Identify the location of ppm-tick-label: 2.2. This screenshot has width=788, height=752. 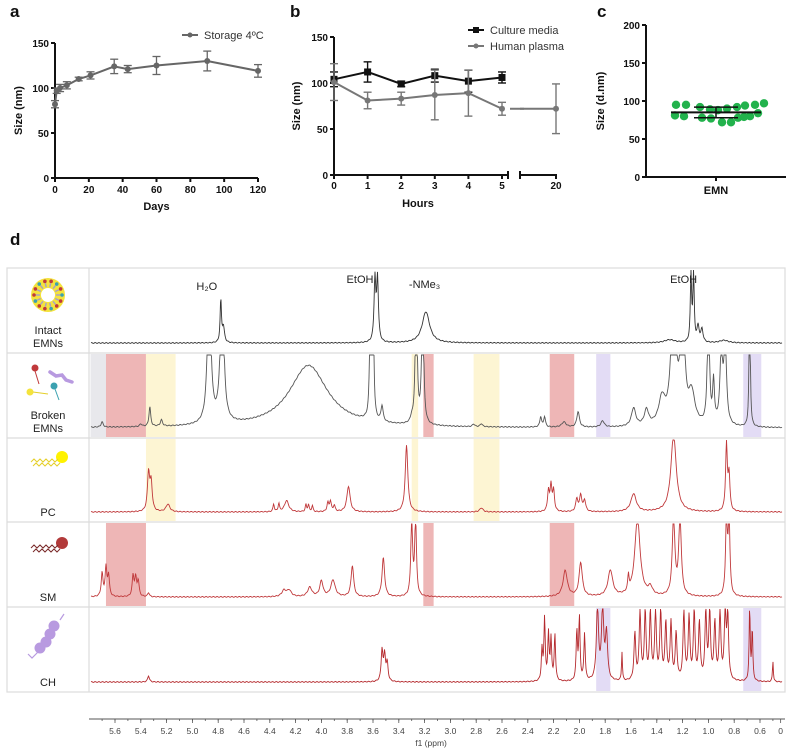
(554, 731).